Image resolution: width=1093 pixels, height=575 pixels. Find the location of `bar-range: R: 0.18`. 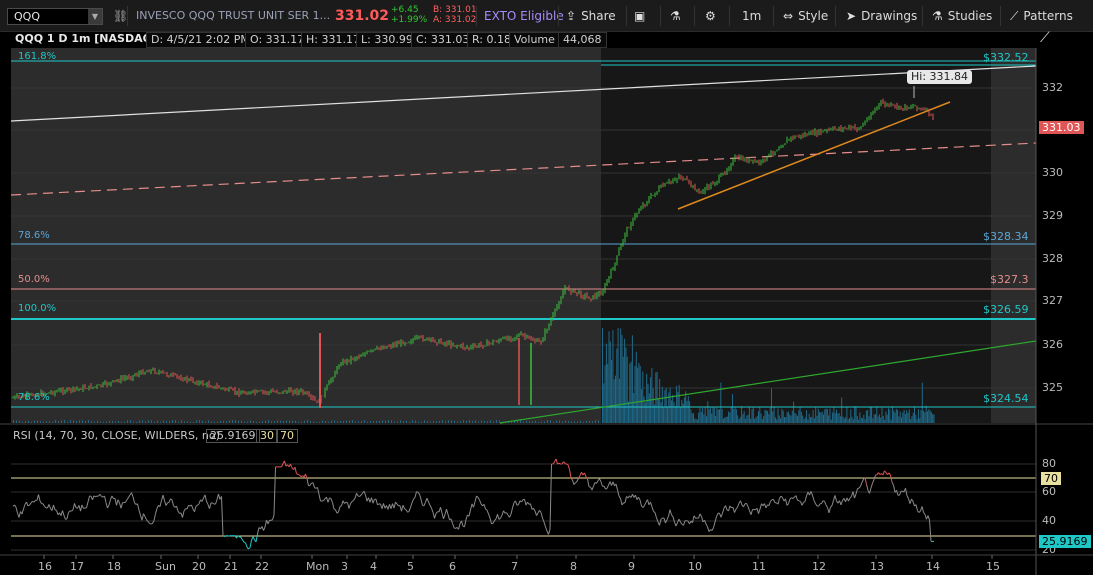

bar-range: R: 0.18 is located at coordinates (491, 40).